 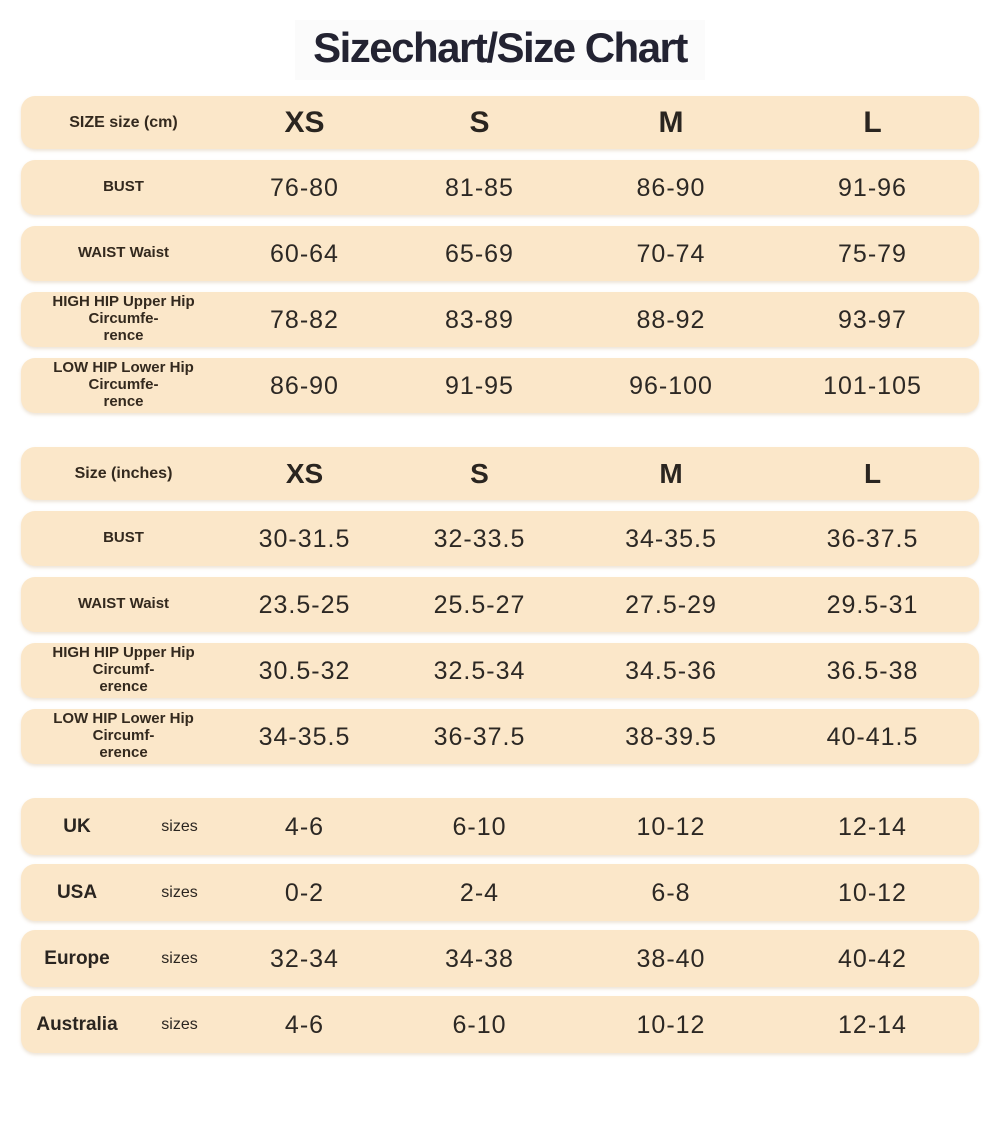 I want to click on cell-value: 34.5-36, so click(x=671, y=670).